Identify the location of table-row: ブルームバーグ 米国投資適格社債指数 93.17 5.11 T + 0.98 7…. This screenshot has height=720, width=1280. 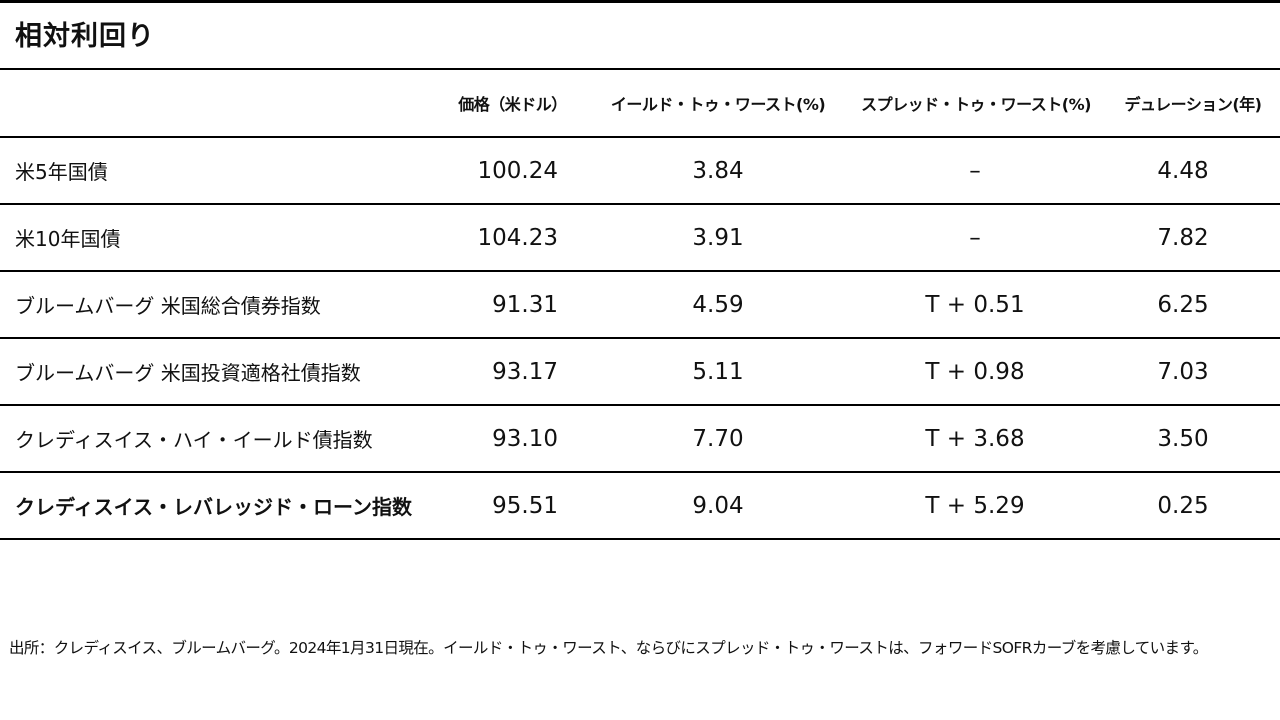
(640, 370).